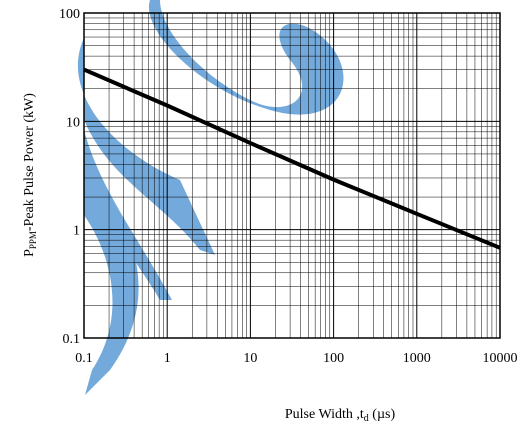 The height and width of the screenshot is (427, 525). I want to click on y-tick-label: 100, so click(69, 14).